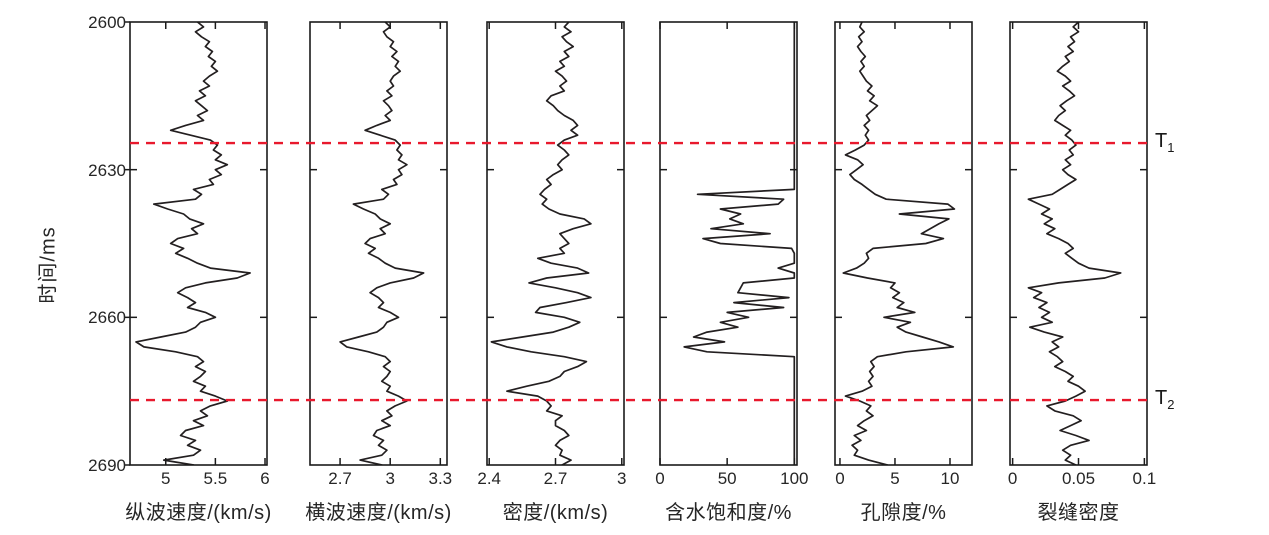  I want to click on axis-label-p-wave-velocity: 纵波速度/(km/s), so click(198, 513).